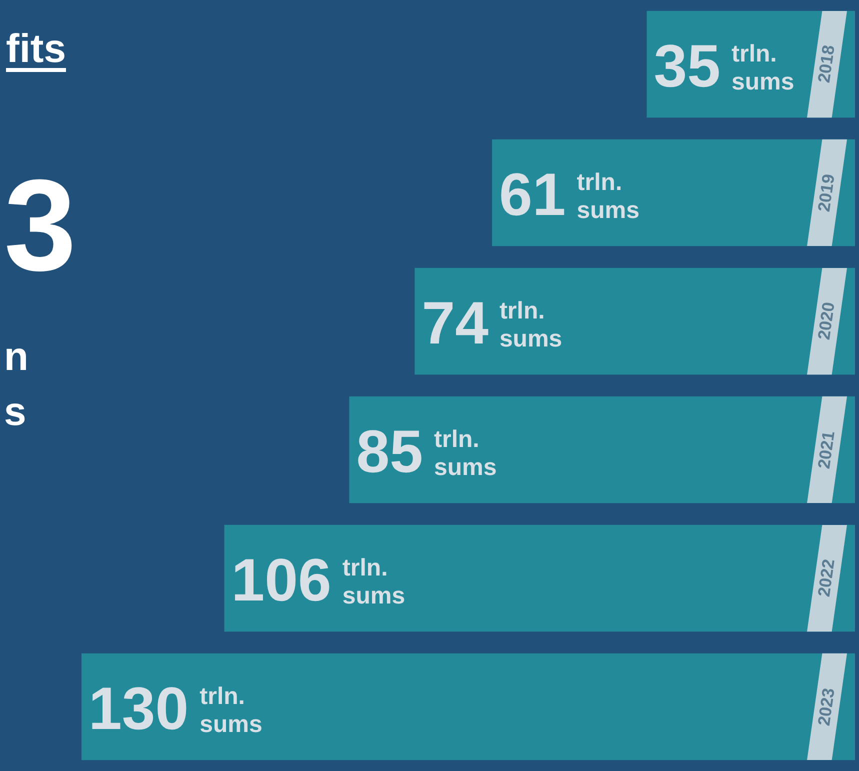 The width and height of the screenshot is (859, 771). I want to click on y-tick-label: 2022, so click(827, 578).